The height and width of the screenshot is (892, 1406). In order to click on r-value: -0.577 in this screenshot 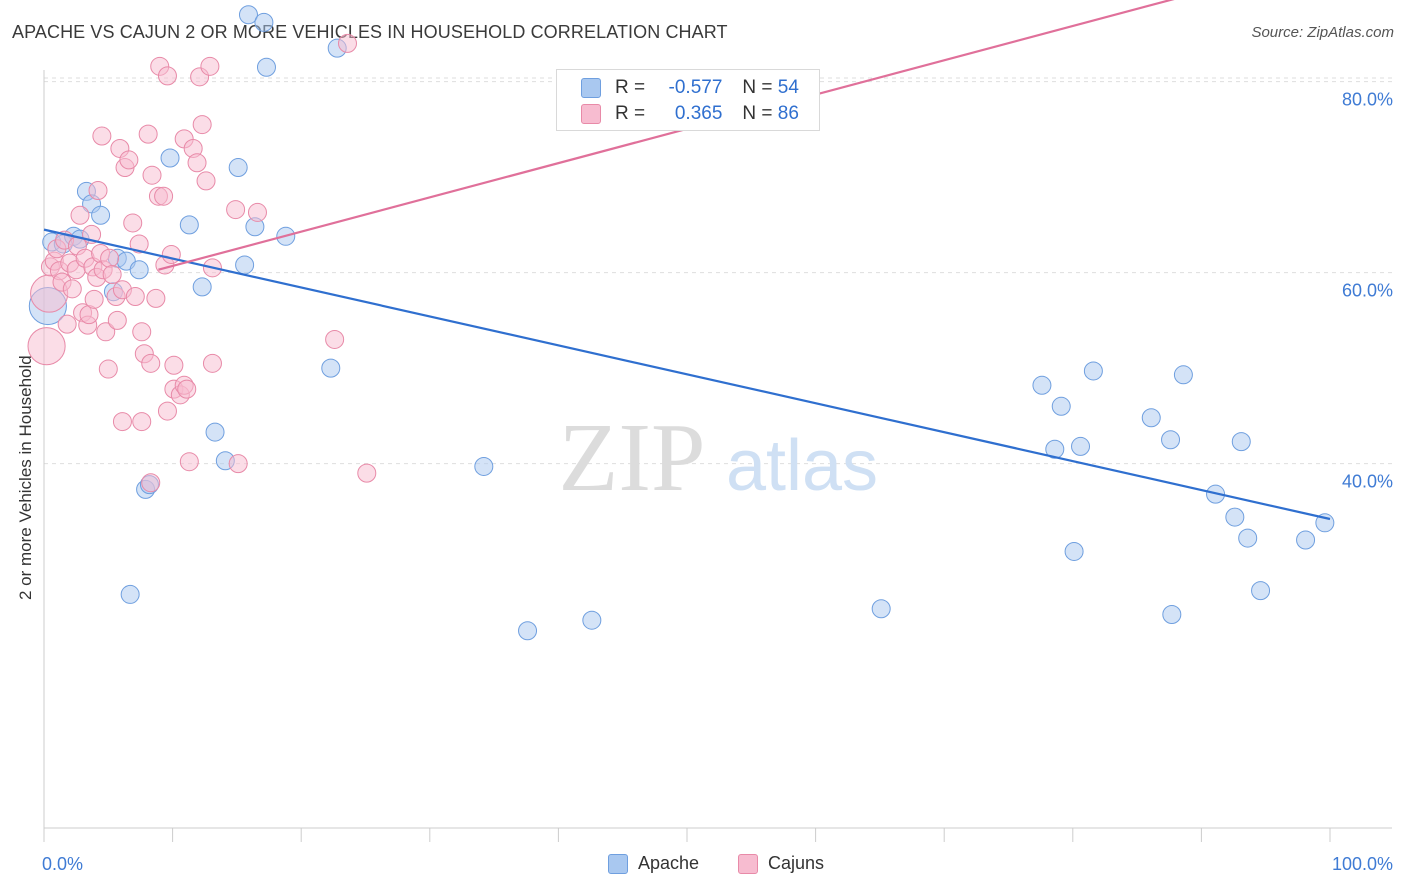, I will do `click(695, 87)`.